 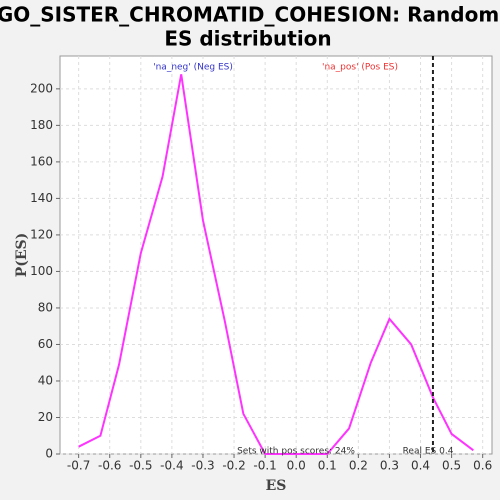 I want to click on x-tick-label: 0.0, so click(x=296, y=466).